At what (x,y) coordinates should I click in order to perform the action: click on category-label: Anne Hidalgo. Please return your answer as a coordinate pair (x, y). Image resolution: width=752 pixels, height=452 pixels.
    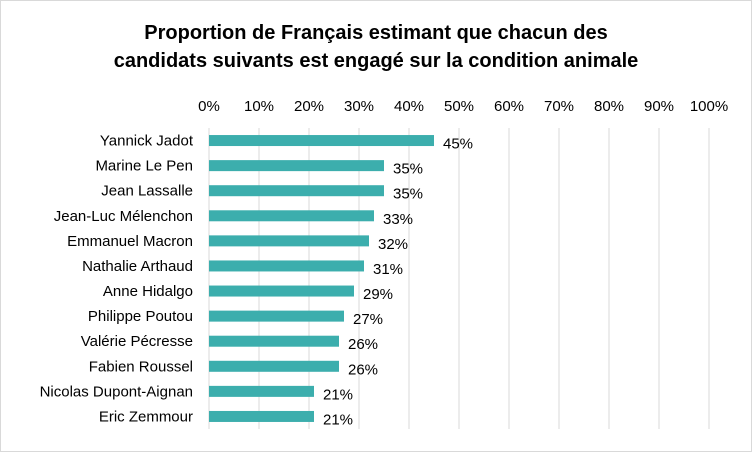
    Looking at the image, I should click on (148, 291).